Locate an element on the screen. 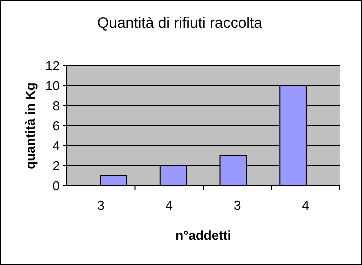  y-tick-label: 2 is located at coordinates (56, 166).